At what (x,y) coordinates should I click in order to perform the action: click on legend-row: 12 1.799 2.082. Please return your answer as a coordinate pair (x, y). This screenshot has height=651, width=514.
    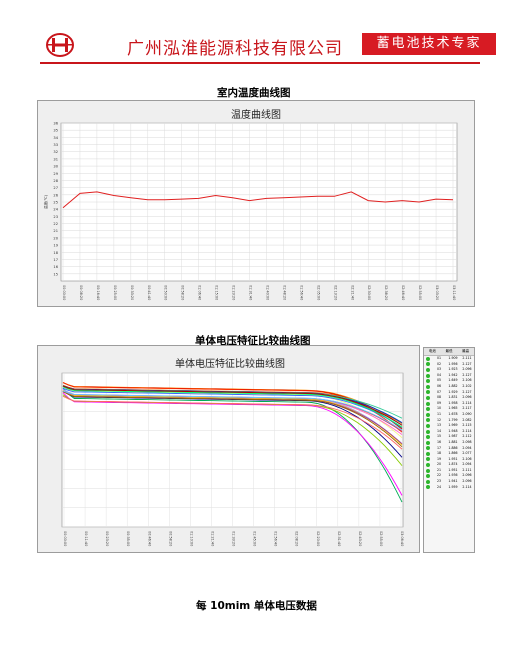
    Looking at the image, I should click on (449, 421).